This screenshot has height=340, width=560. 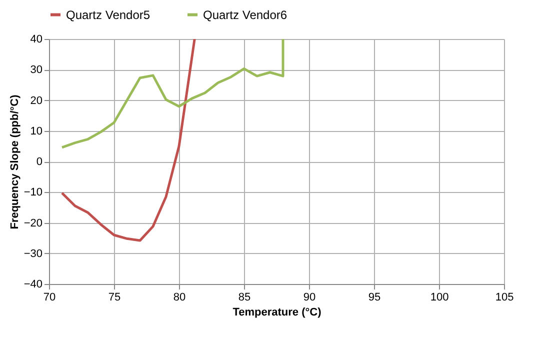 What do you see at coordinates (374, 298) in the screenshot?
I see `x-tick-label: 95` at bounding box center [374, 298].